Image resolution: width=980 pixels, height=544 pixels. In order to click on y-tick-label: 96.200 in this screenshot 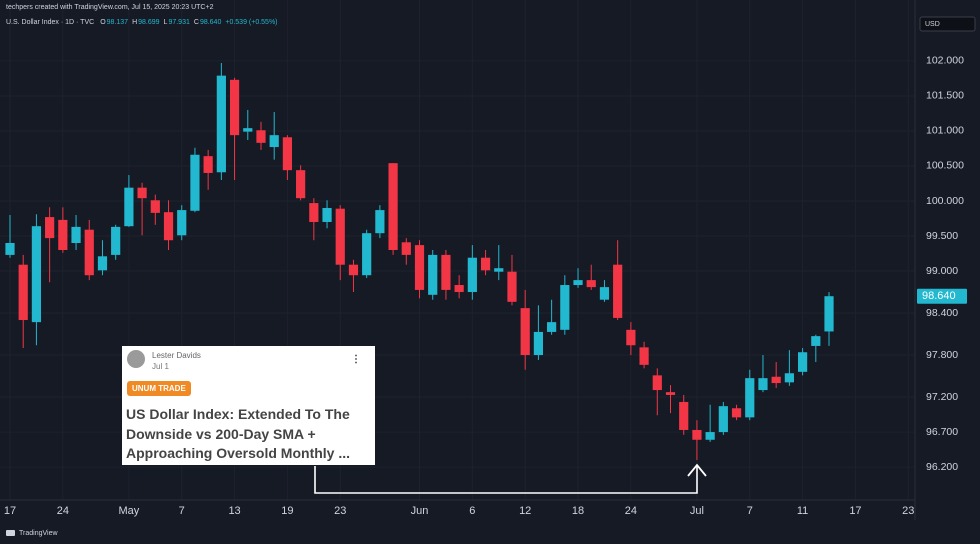, I will do `click(942, 467)`.